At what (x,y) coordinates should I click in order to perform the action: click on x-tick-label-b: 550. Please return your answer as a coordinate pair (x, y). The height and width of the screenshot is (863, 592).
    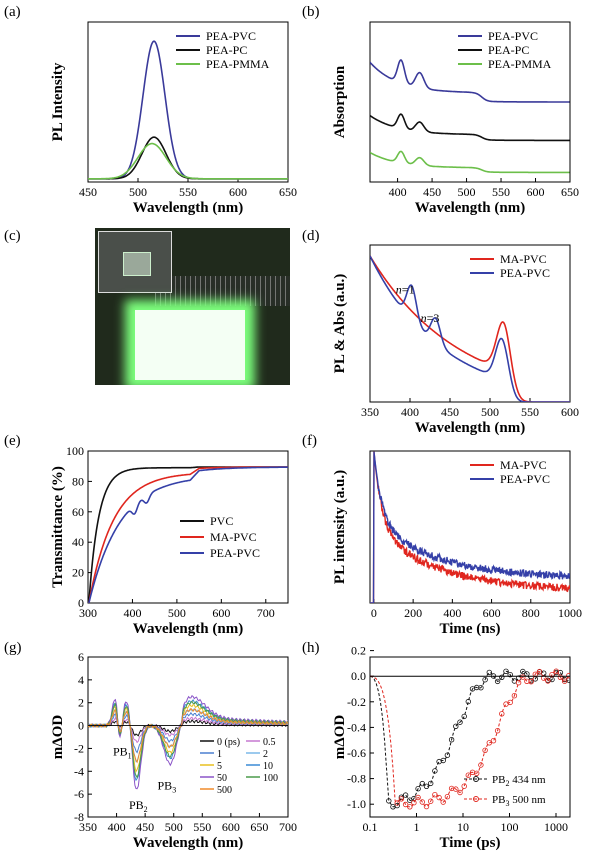
    Looking at the image, I should click on (501, 192).